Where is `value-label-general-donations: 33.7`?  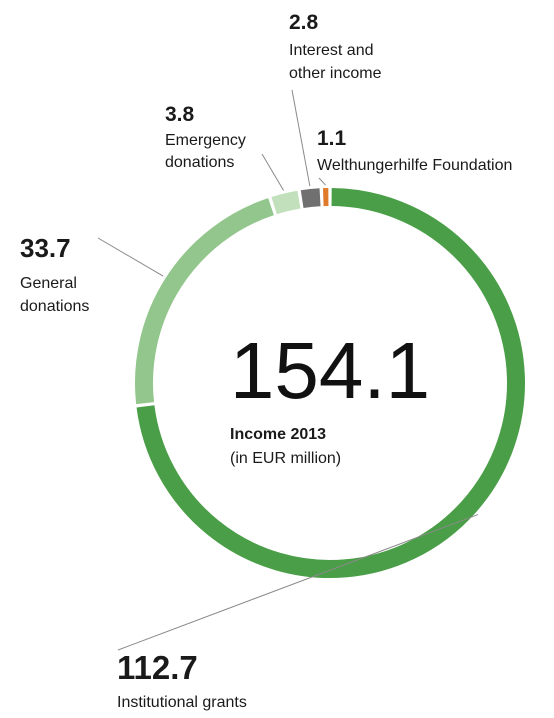
value-label-general-donations: 33.7 is located at coordinates (45, 248).